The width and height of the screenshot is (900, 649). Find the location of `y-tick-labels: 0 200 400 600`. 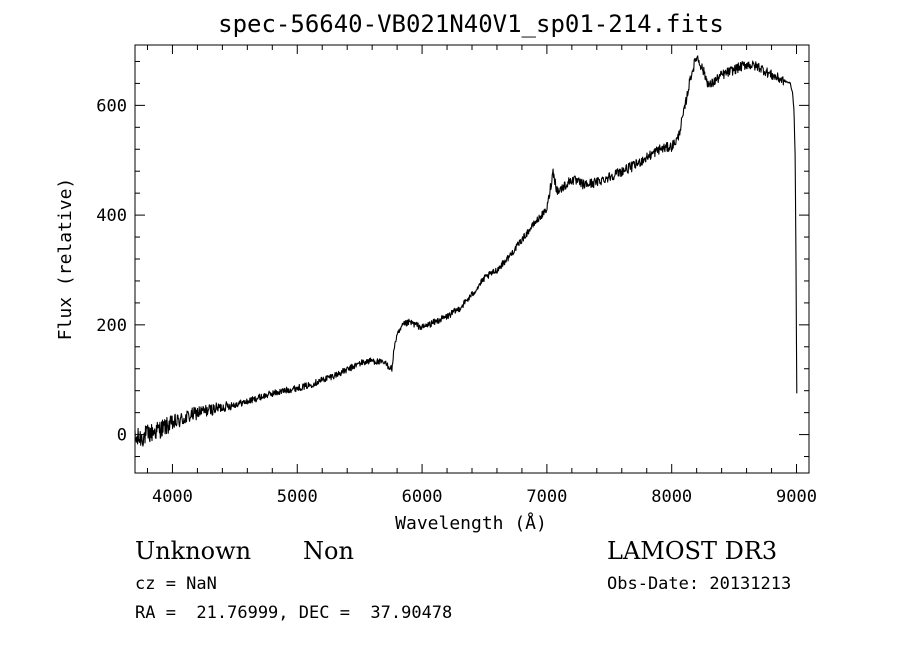

y-tick-labels: 0 200 400 600 is located at coordinates (111, 270).